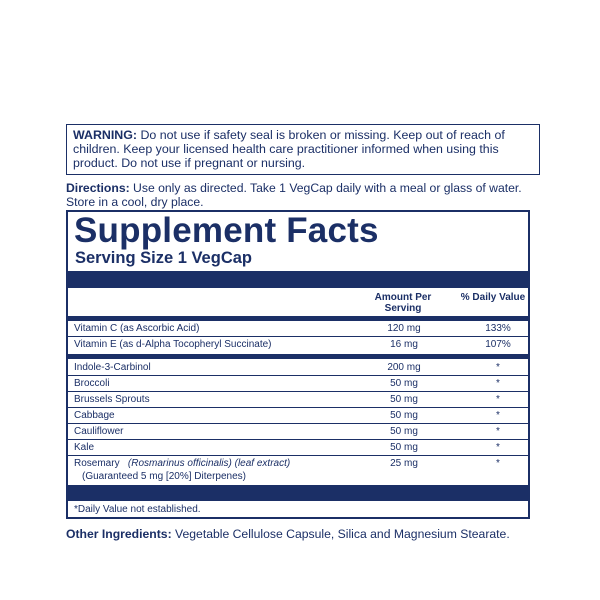  What do you see at coordinates (403, 303) in the screenshot?
I see `header-amount: Amount Per Serving` at bounding box center [403, 303].